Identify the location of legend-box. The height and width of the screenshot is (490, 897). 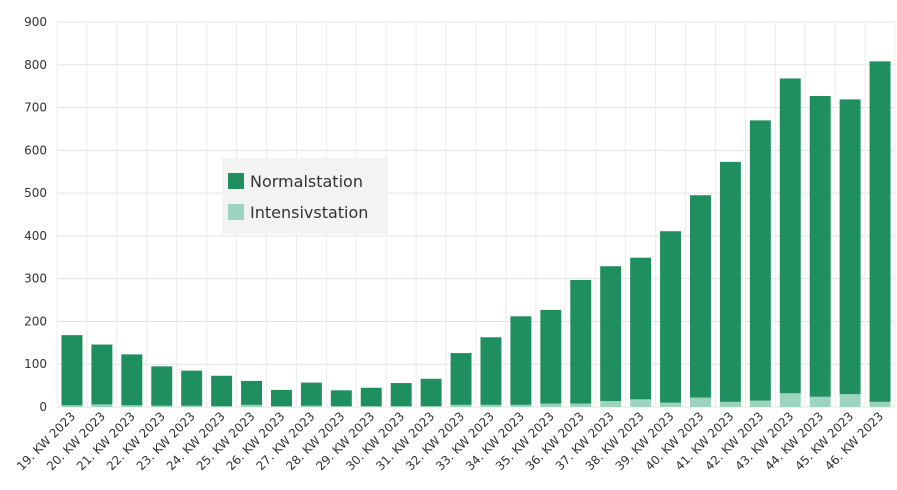
(305, 196).